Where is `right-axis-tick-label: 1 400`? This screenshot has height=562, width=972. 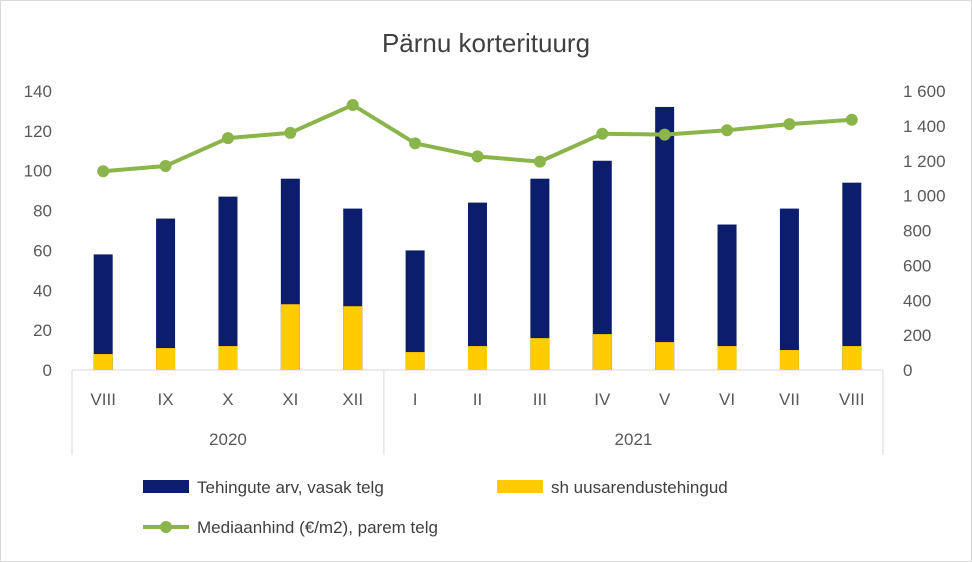
right-axis-tick-label: 1 400 is located at coordinates (924, 126).